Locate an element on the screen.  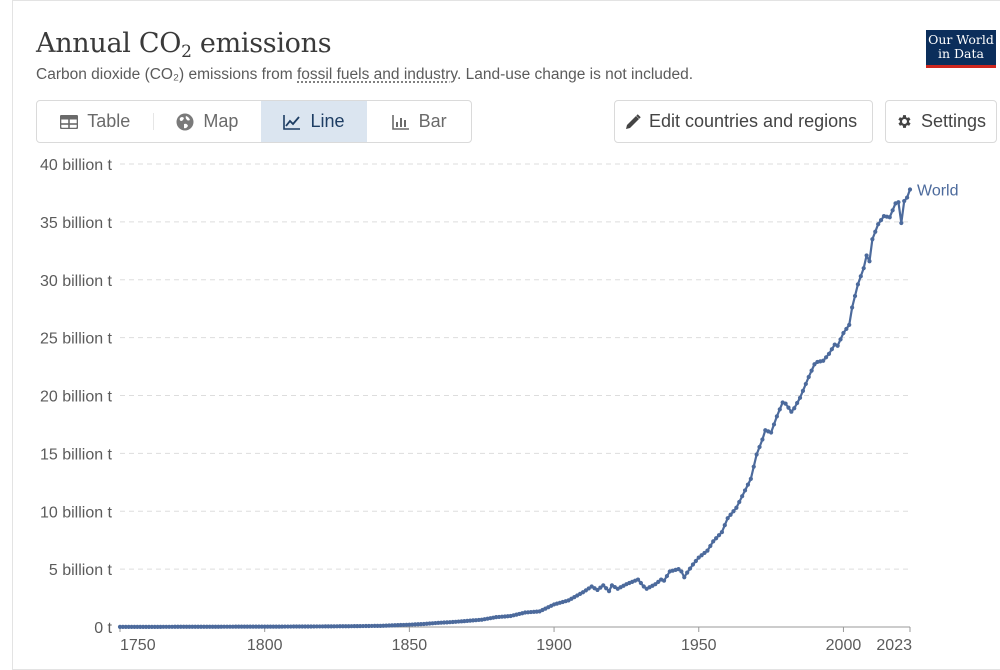
settings-button: Settings is located at coordinates (941, 121).